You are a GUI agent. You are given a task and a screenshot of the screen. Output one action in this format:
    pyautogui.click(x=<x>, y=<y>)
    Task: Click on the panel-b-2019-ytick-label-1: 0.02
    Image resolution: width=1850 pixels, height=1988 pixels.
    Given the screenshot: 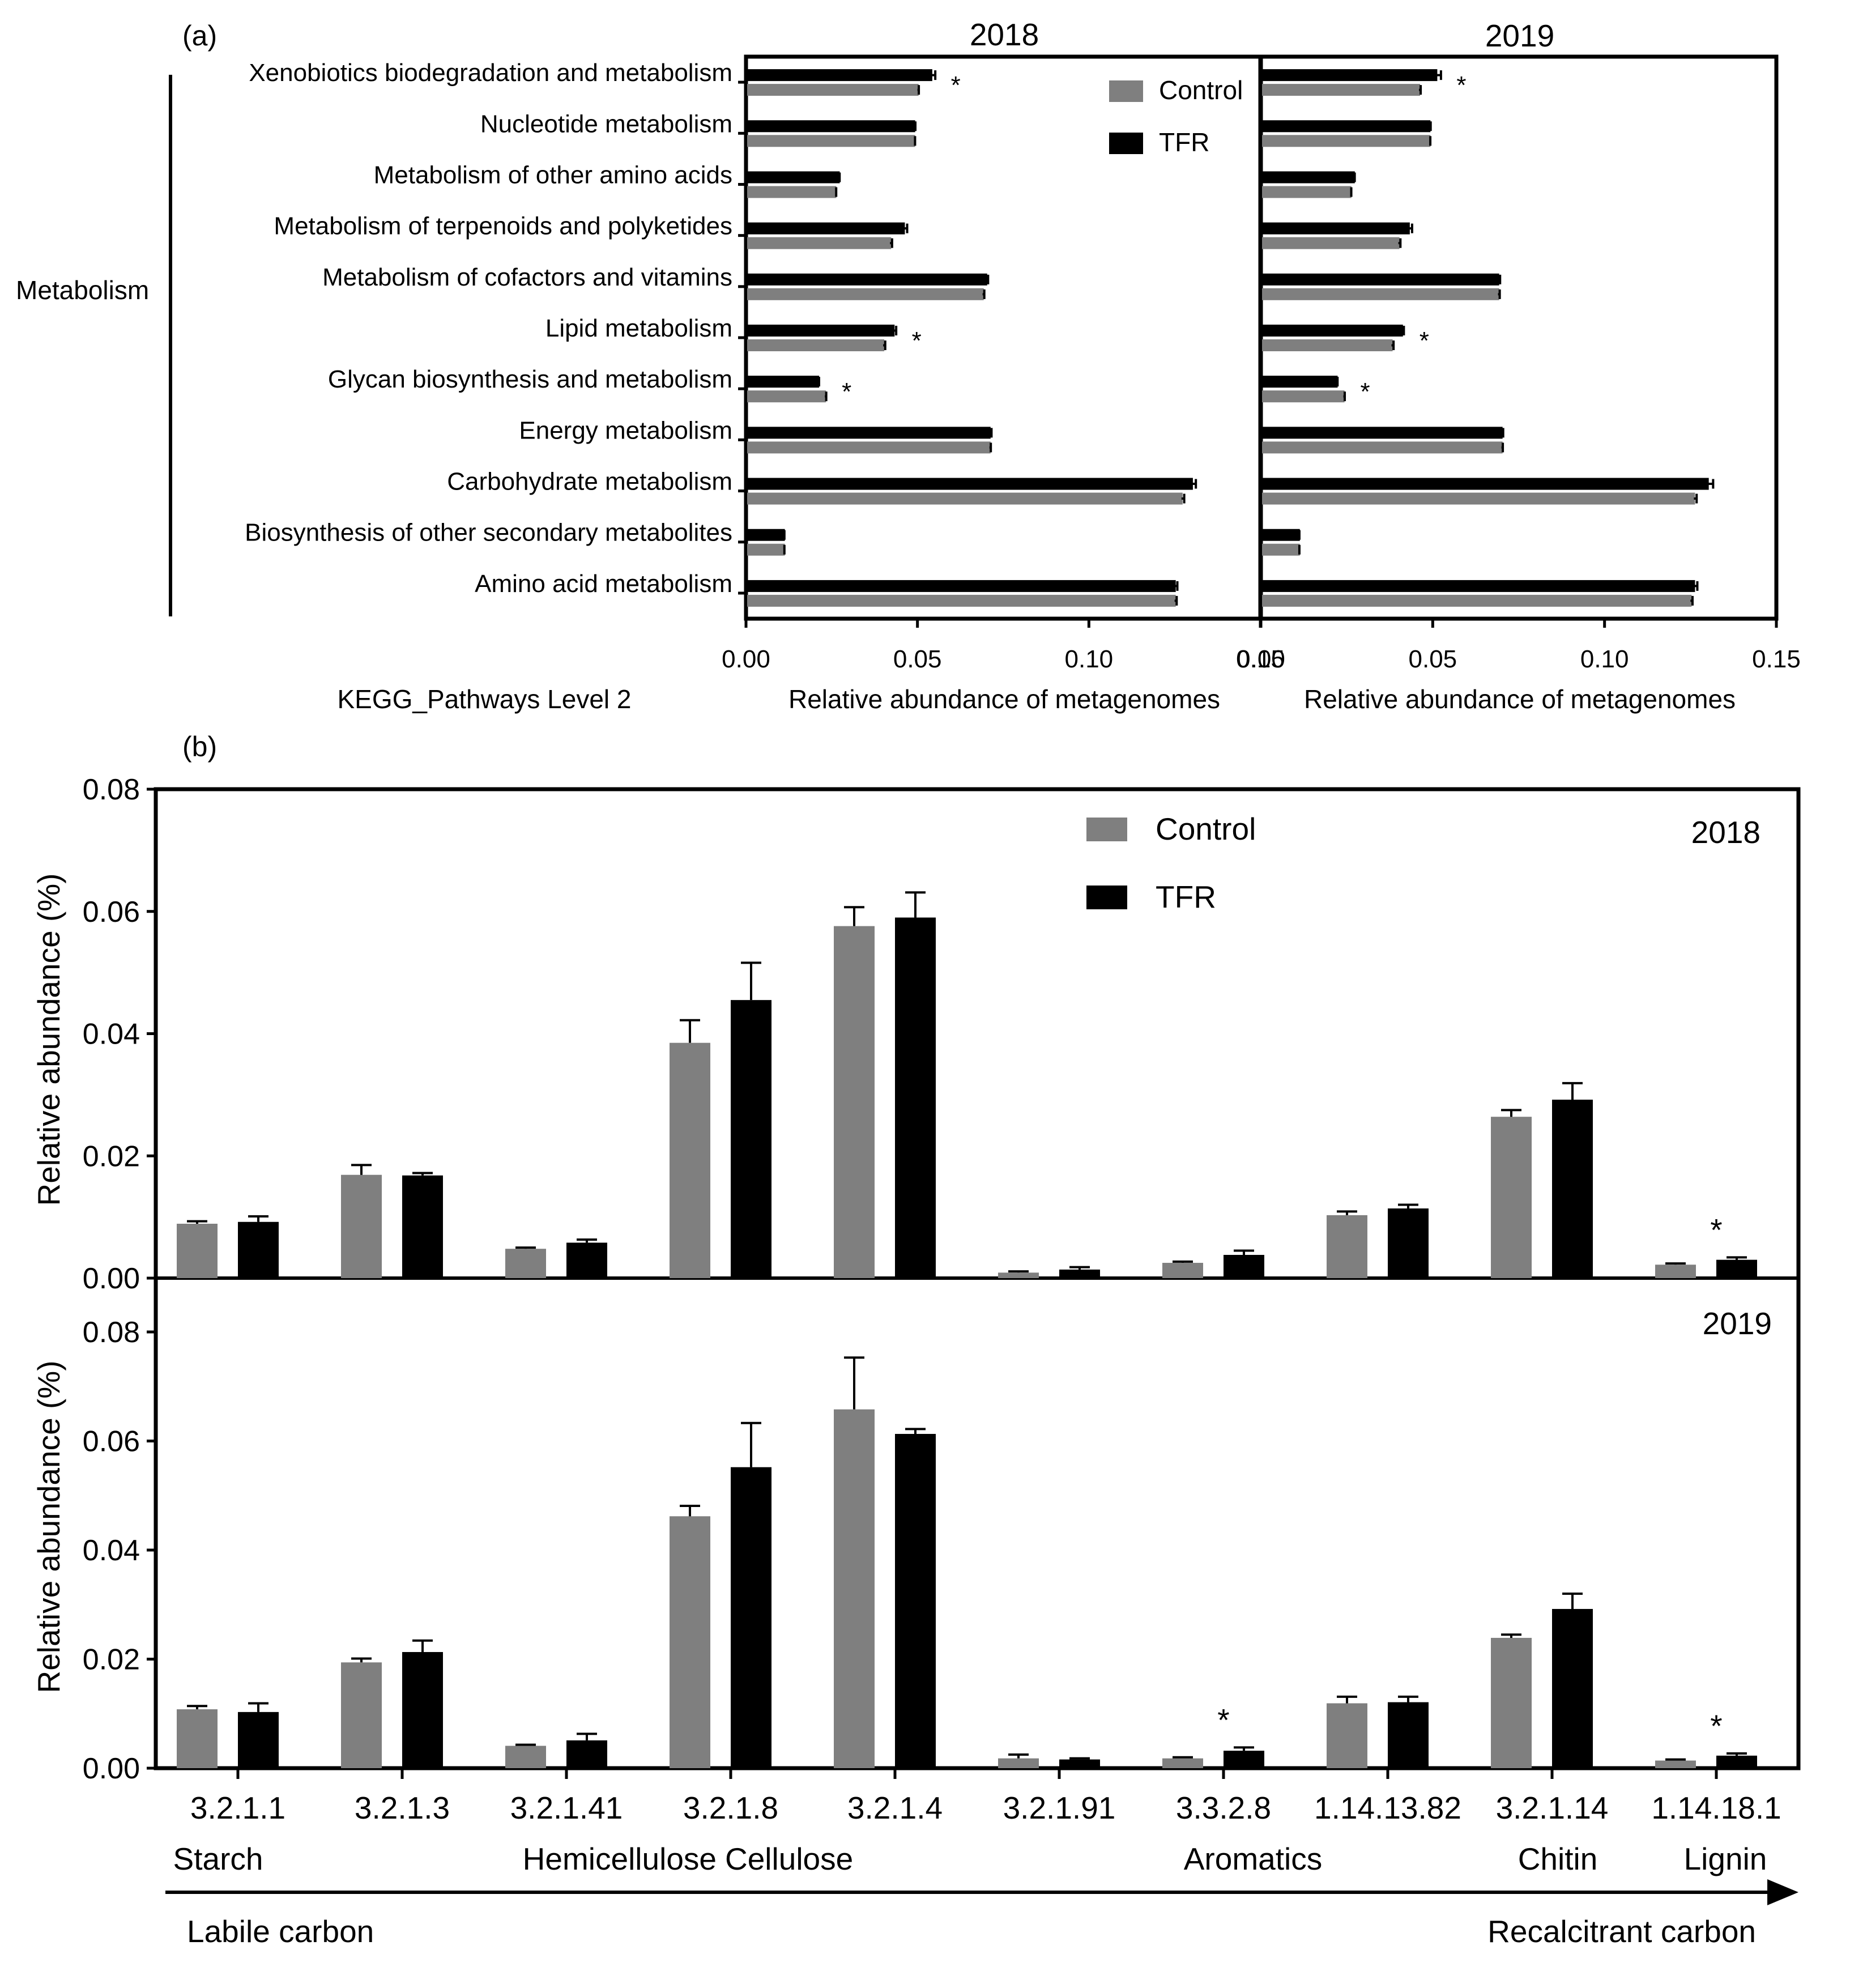 What is the action you would take?
    pyautogui.click(x=111, y=1660)
    